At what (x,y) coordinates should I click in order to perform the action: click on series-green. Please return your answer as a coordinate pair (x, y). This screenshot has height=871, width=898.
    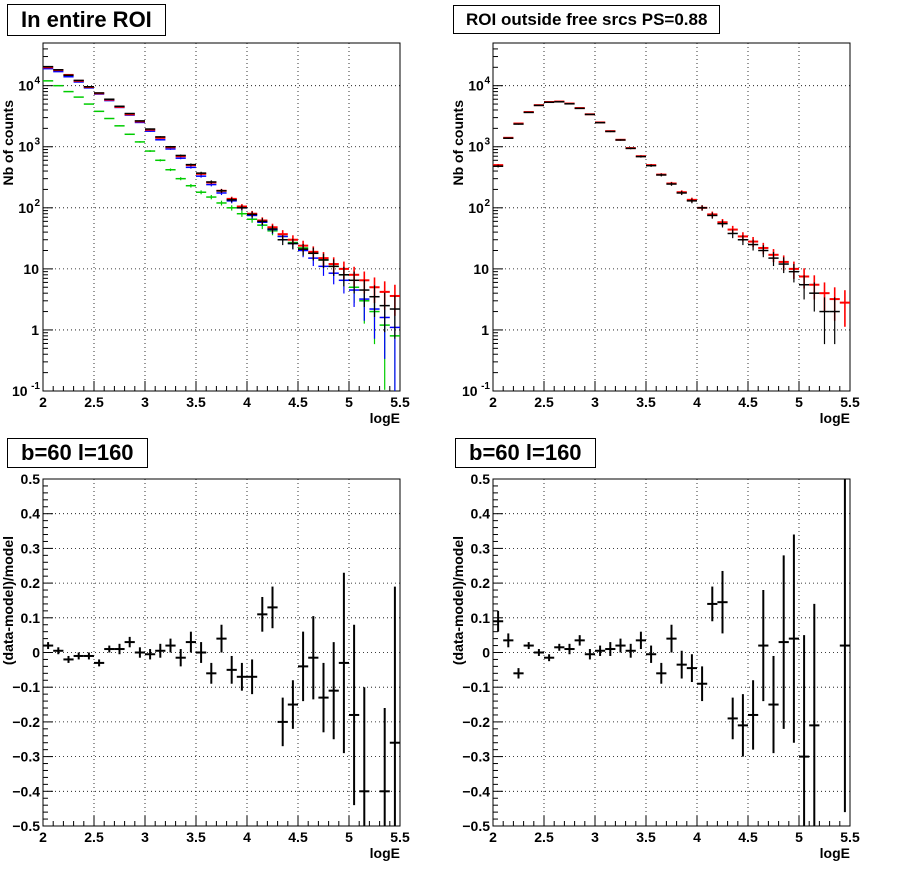
    Looking at the image, I should click on (221, 235).